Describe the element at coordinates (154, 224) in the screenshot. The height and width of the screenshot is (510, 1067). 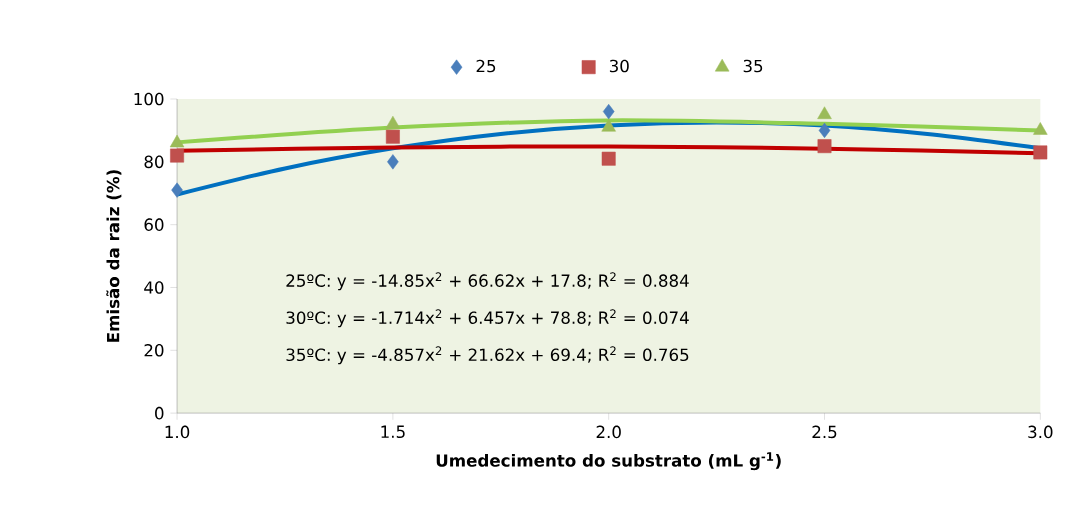
I see `y-tick-label: 60` at that location.